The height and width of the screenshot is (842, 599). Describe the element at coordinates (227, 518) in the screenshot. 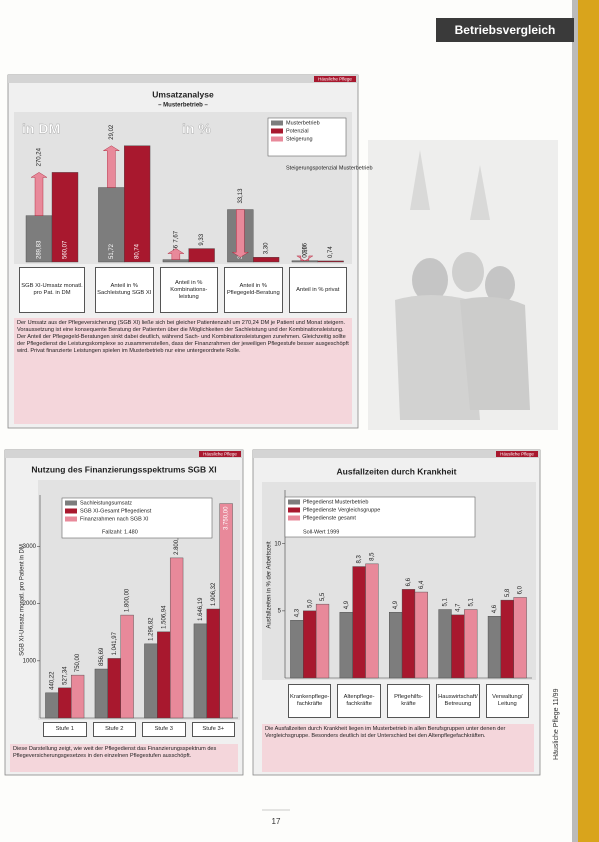

I see `value-label: 3.750,00` at that location.